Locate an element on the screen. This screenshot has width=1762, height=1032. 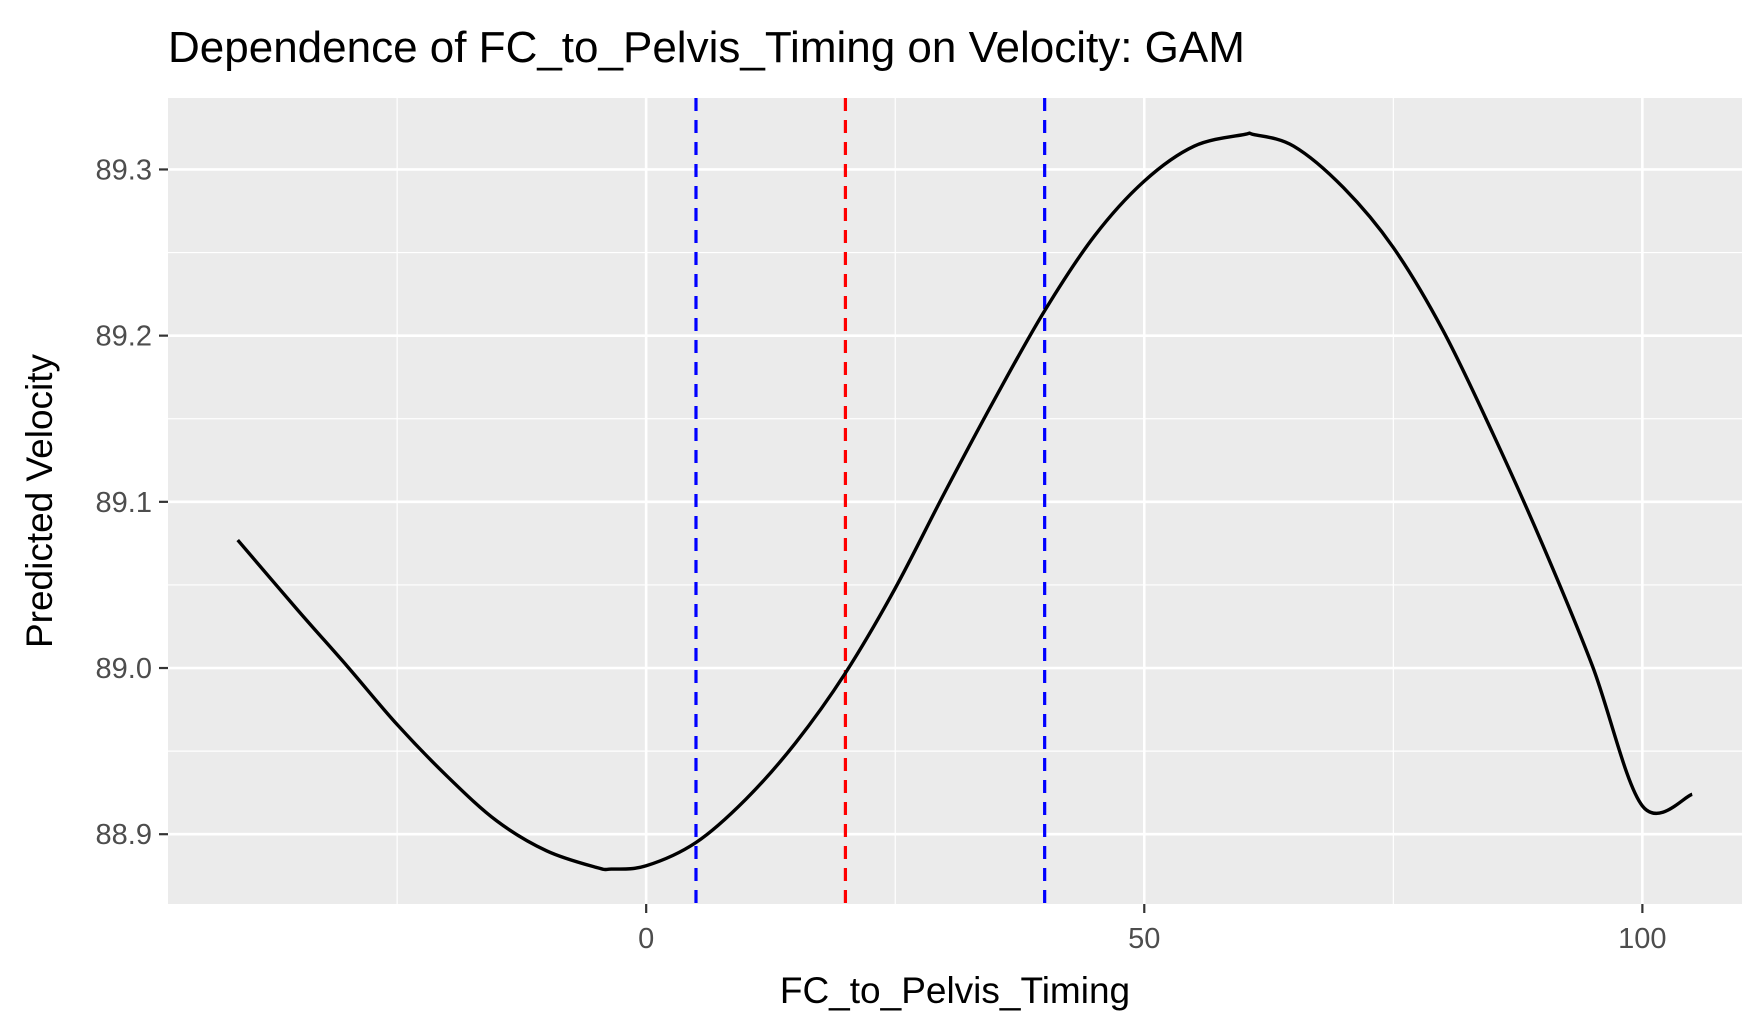
y-tick-label: 88.9 is located at coordinates (124, 835).